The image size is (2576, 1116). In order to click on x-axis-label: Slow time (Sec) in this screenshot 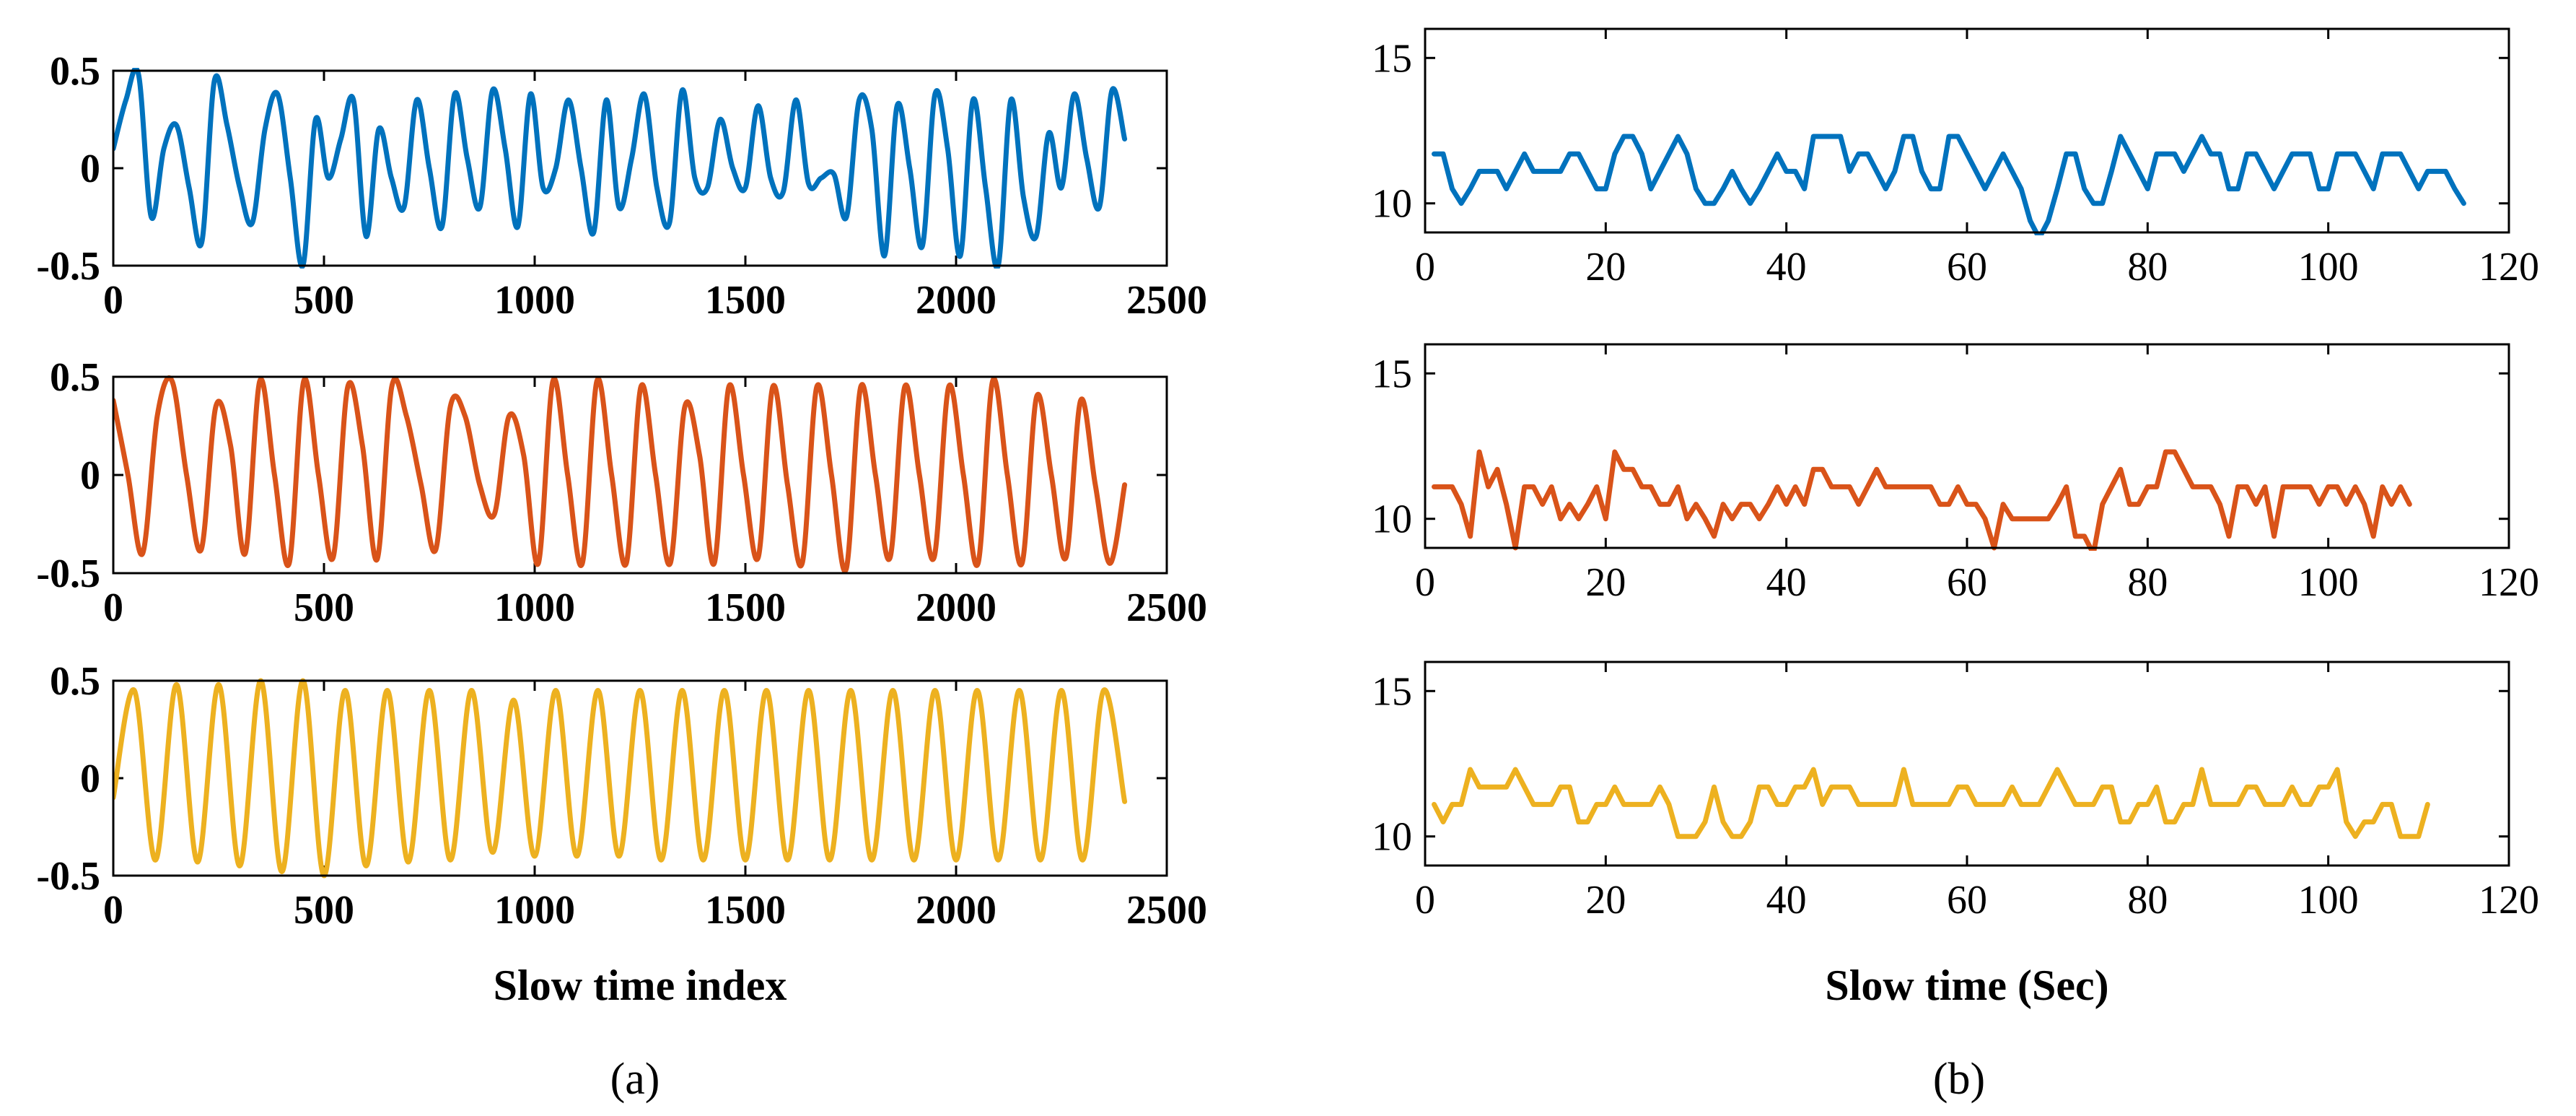, I will do `click(1966, 985)`.